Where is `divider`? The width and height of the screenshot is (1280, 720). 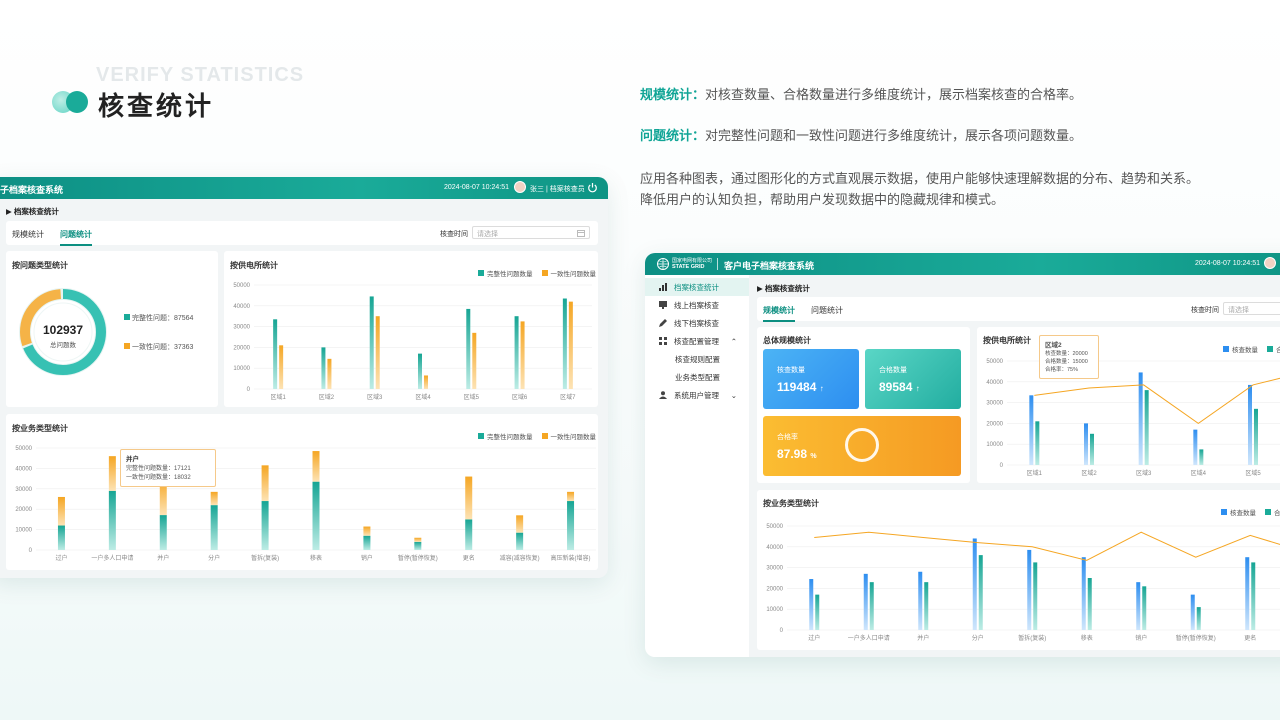
divider is located at coordinates (717, 264).